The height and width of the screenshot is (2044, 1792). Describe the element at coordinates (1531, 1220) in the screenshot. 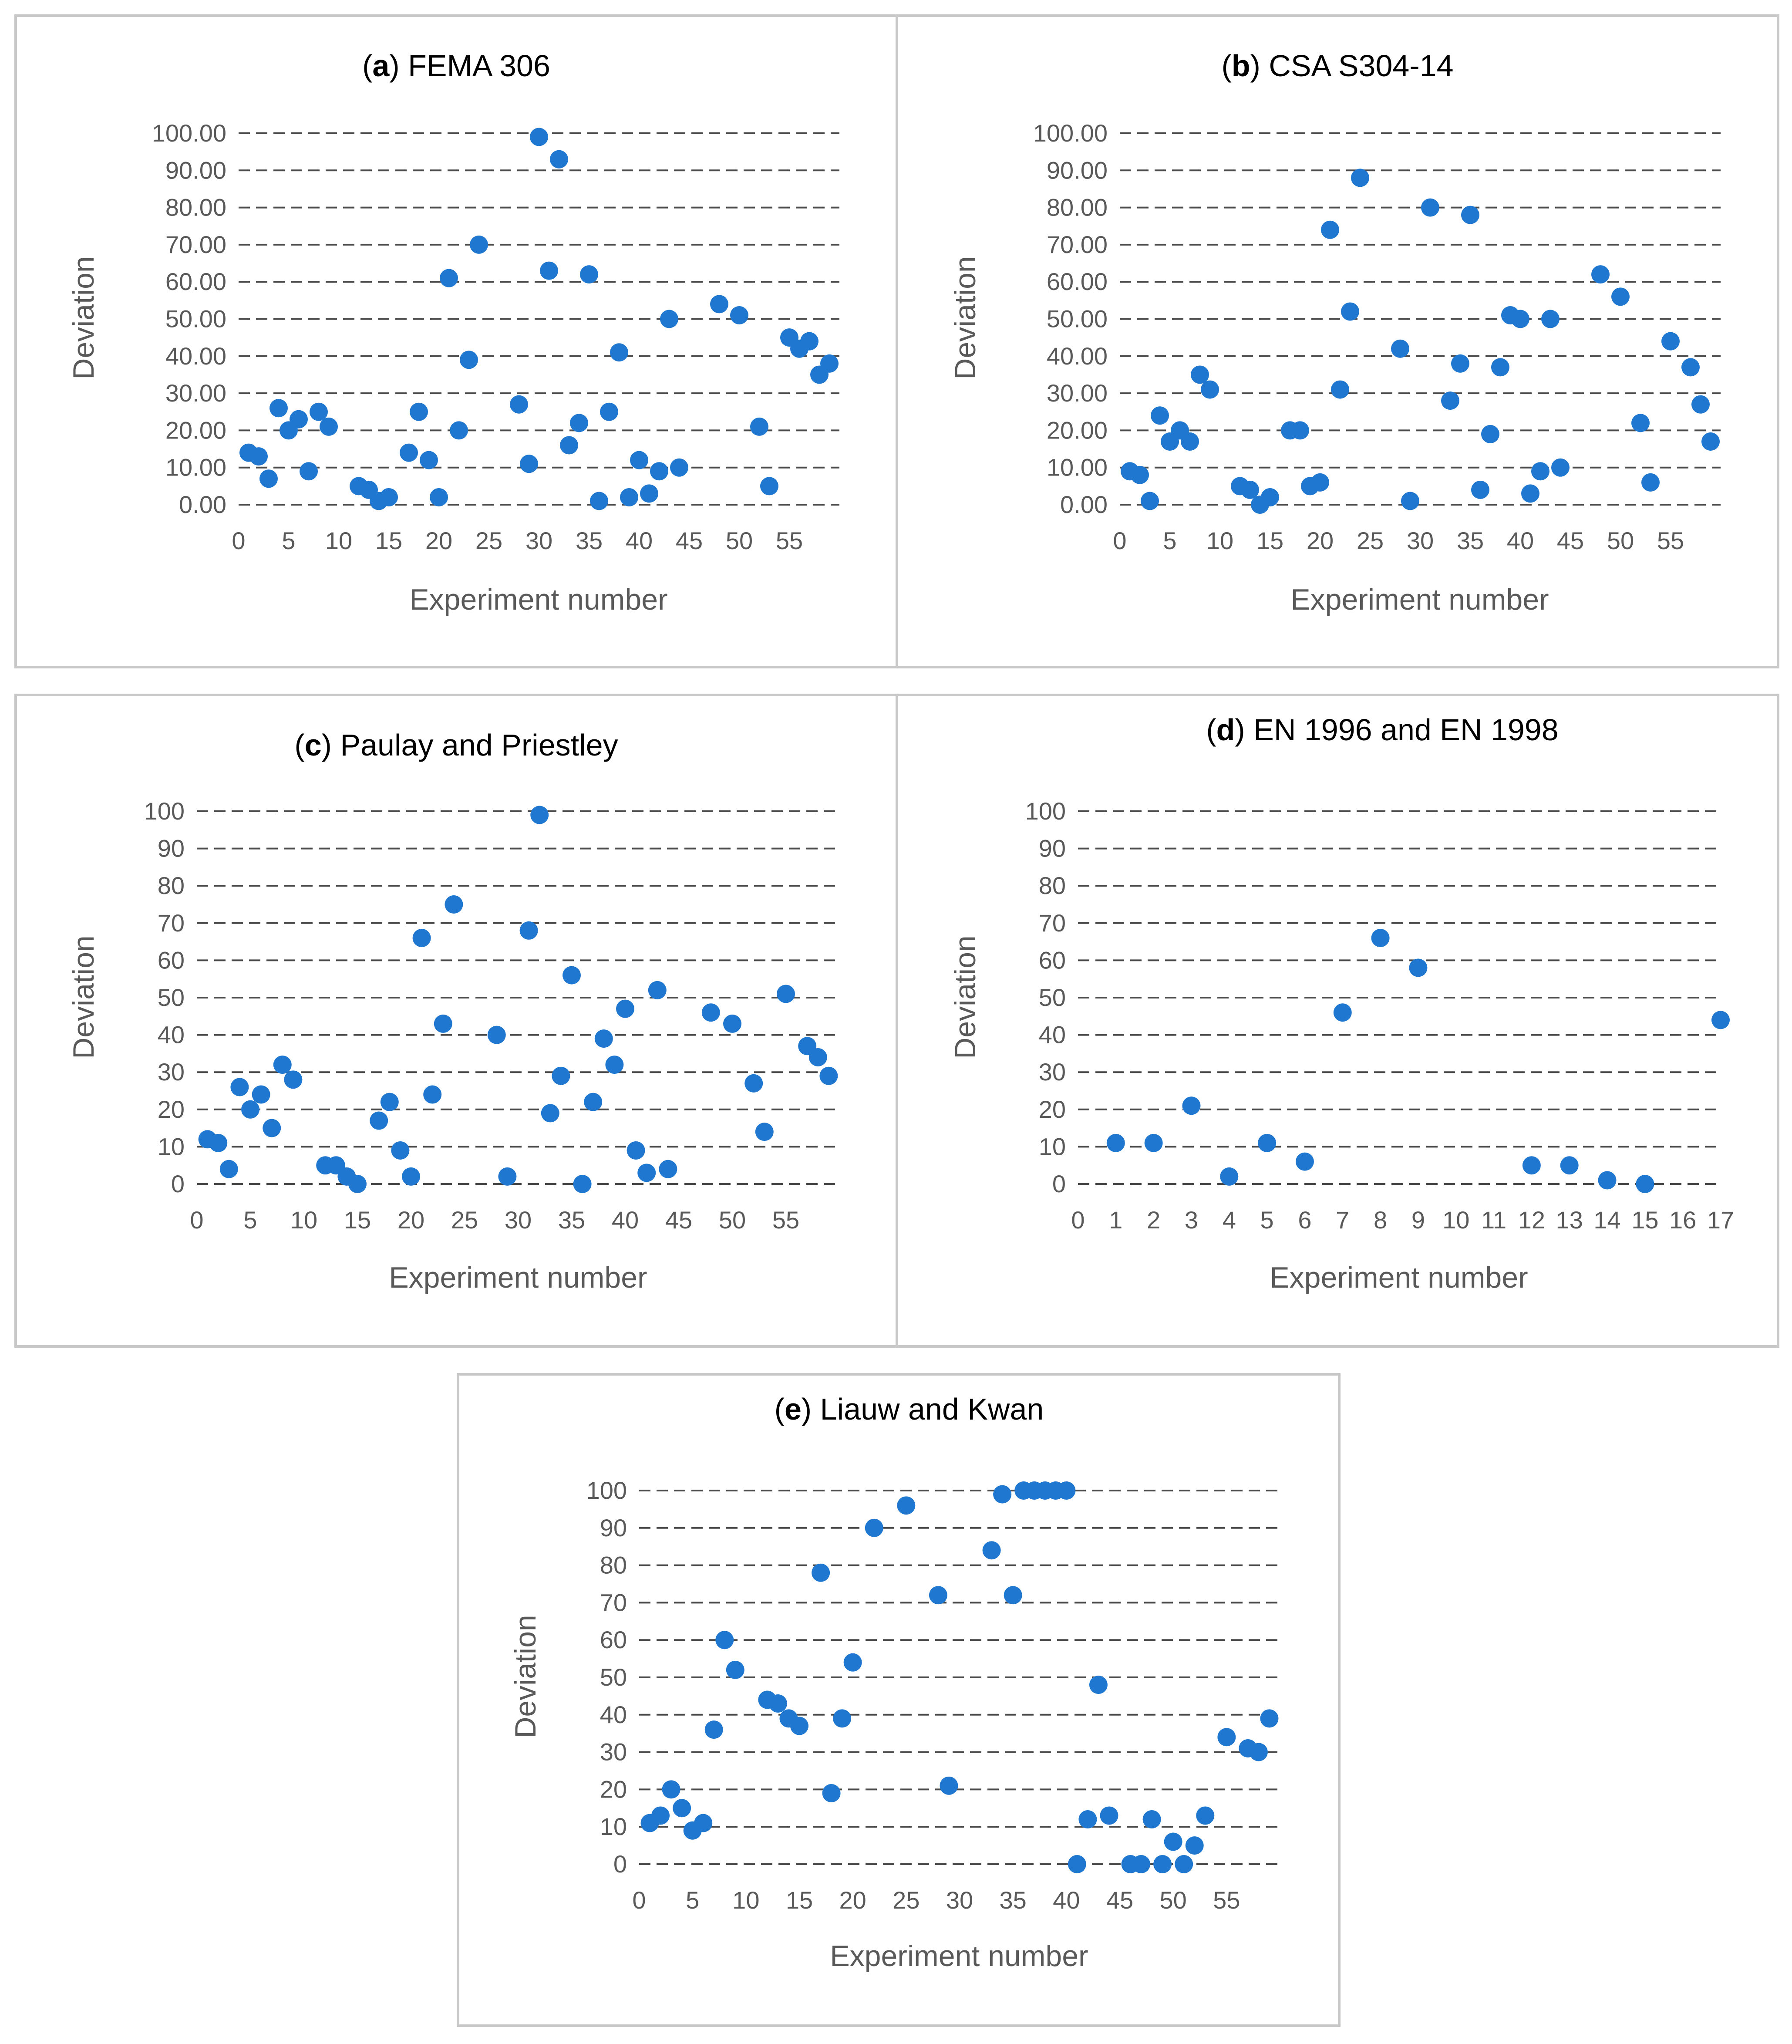

I see `x-tick-label: 12` at that location.